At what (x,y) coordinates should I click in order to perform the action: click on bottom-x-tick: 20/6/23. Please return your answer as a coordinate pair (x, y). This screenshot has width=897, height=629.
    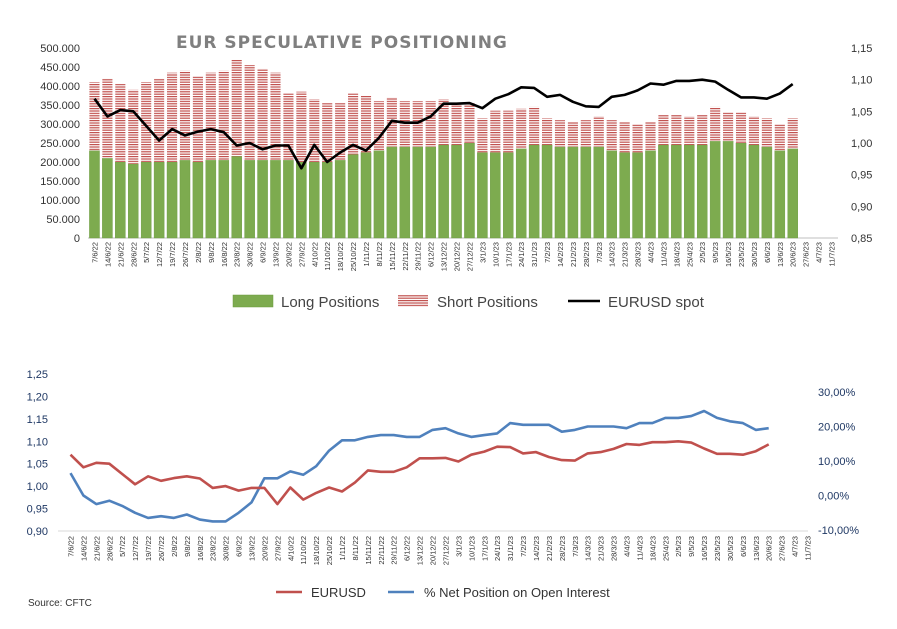
    Looking at the image, I should click on (769, 548).